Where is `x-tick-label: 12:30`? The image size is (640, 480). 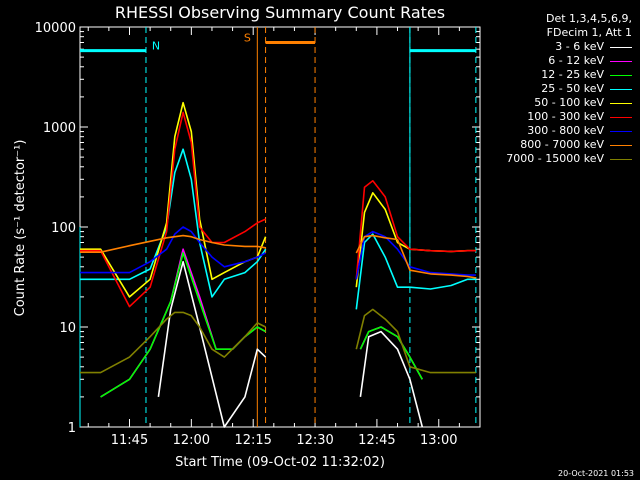
x-tick-label: 12:30 is located at coordinates (314, 440).